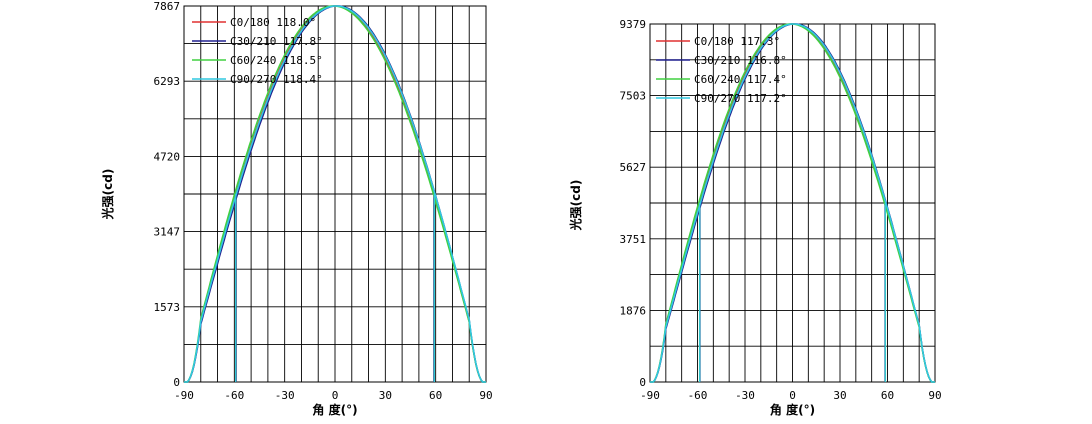 The image size is (1092, 424). I want to click on legend-label: C90/270 117.2°, so click(740, 98).